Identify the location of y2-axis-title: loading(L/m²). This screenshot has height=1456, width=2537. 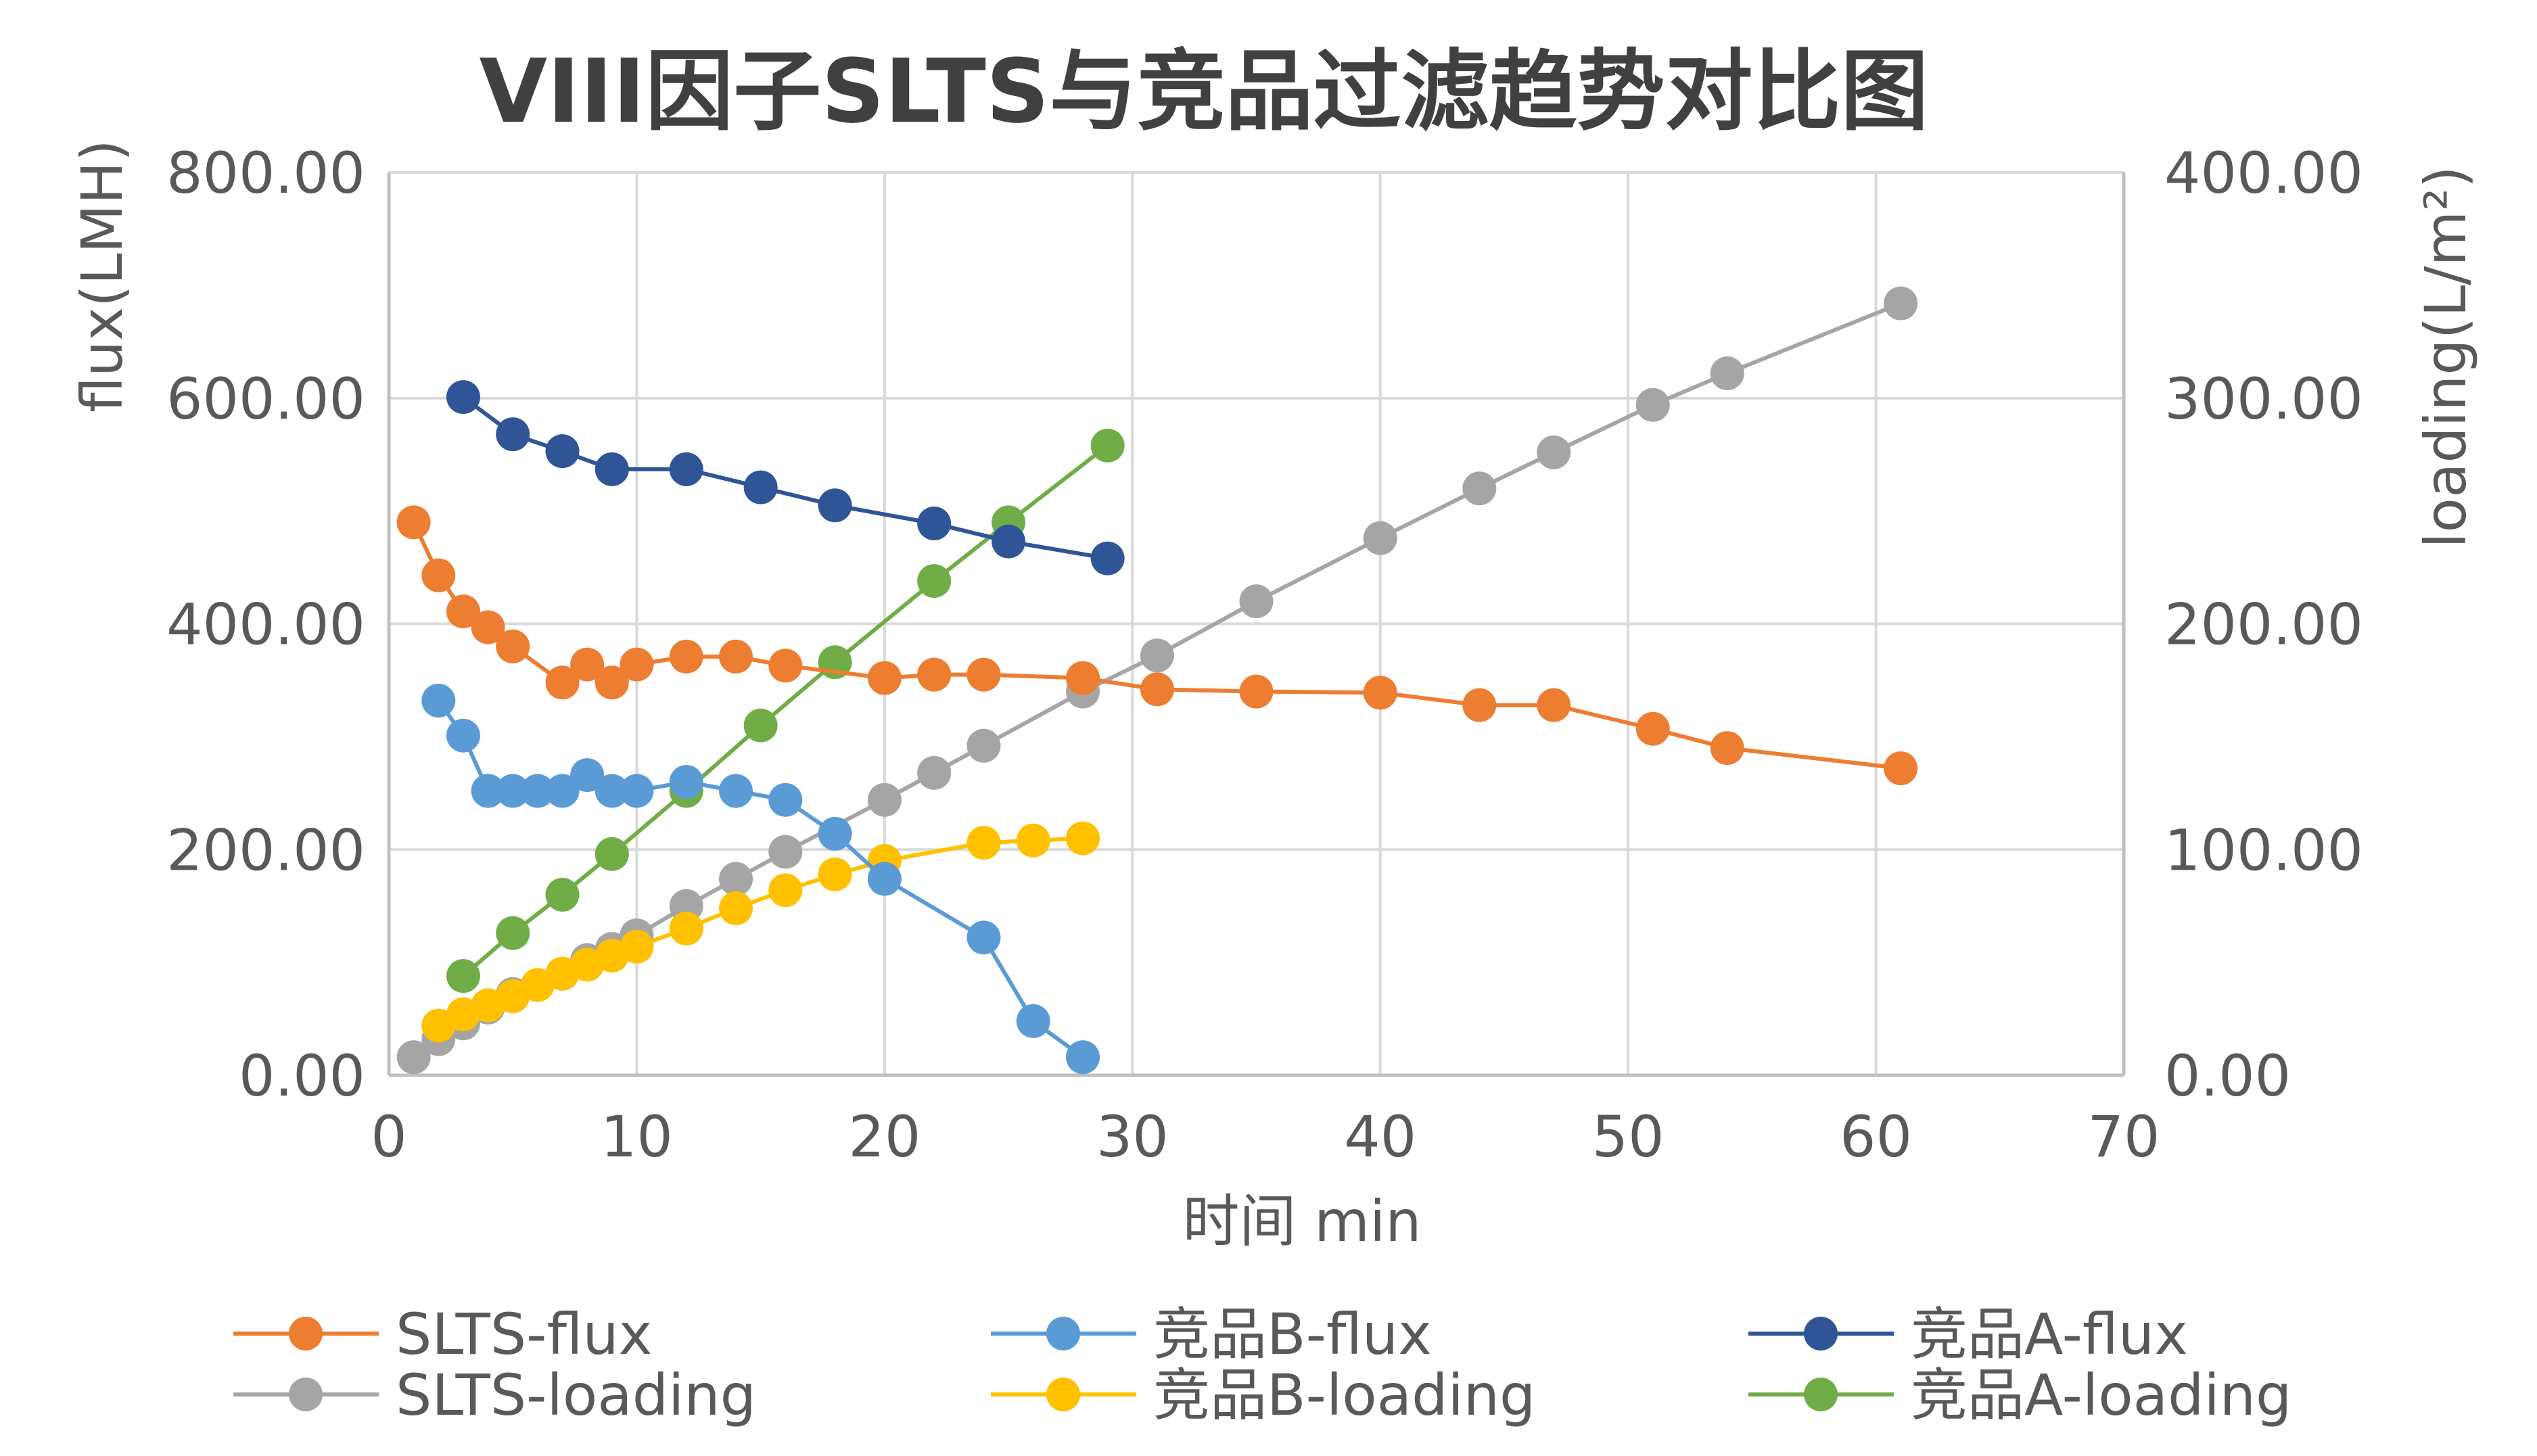
(2446, 357).